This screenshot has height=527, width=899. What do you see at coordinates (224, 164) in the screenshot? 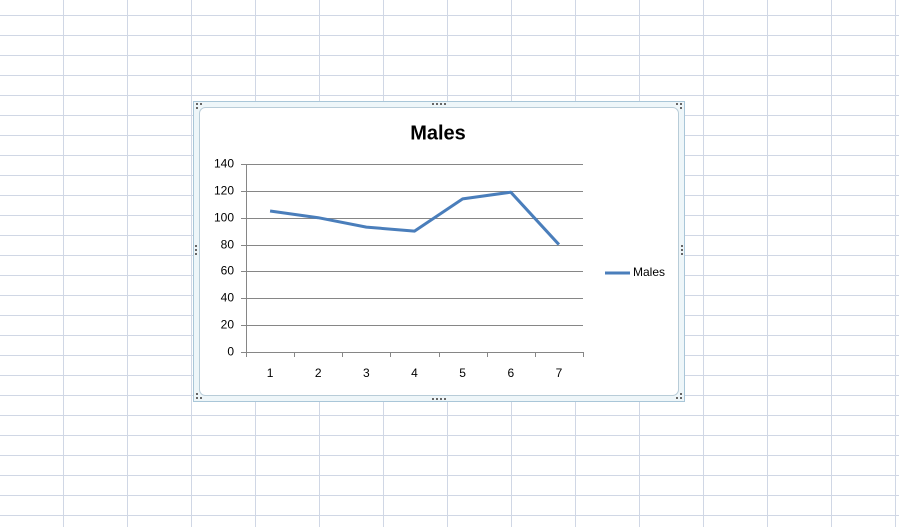
I see `y-tick-label: 140` at bounding box center [224, 164].